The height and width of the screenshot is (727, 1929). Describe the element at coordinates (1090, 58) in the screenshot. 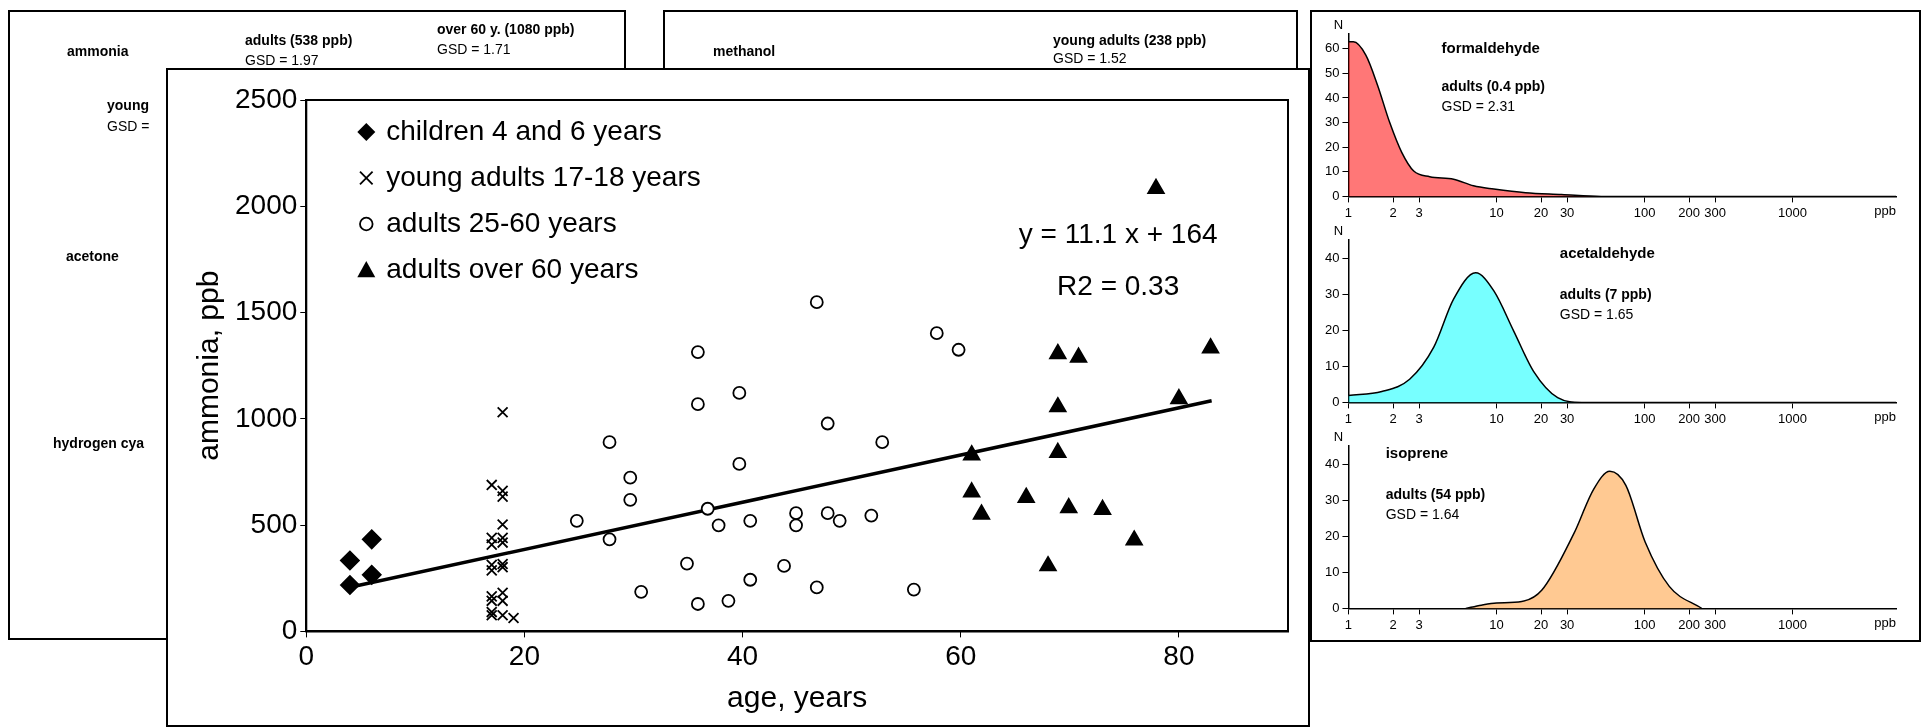

I see `text: GSD = 1.52` at that location.